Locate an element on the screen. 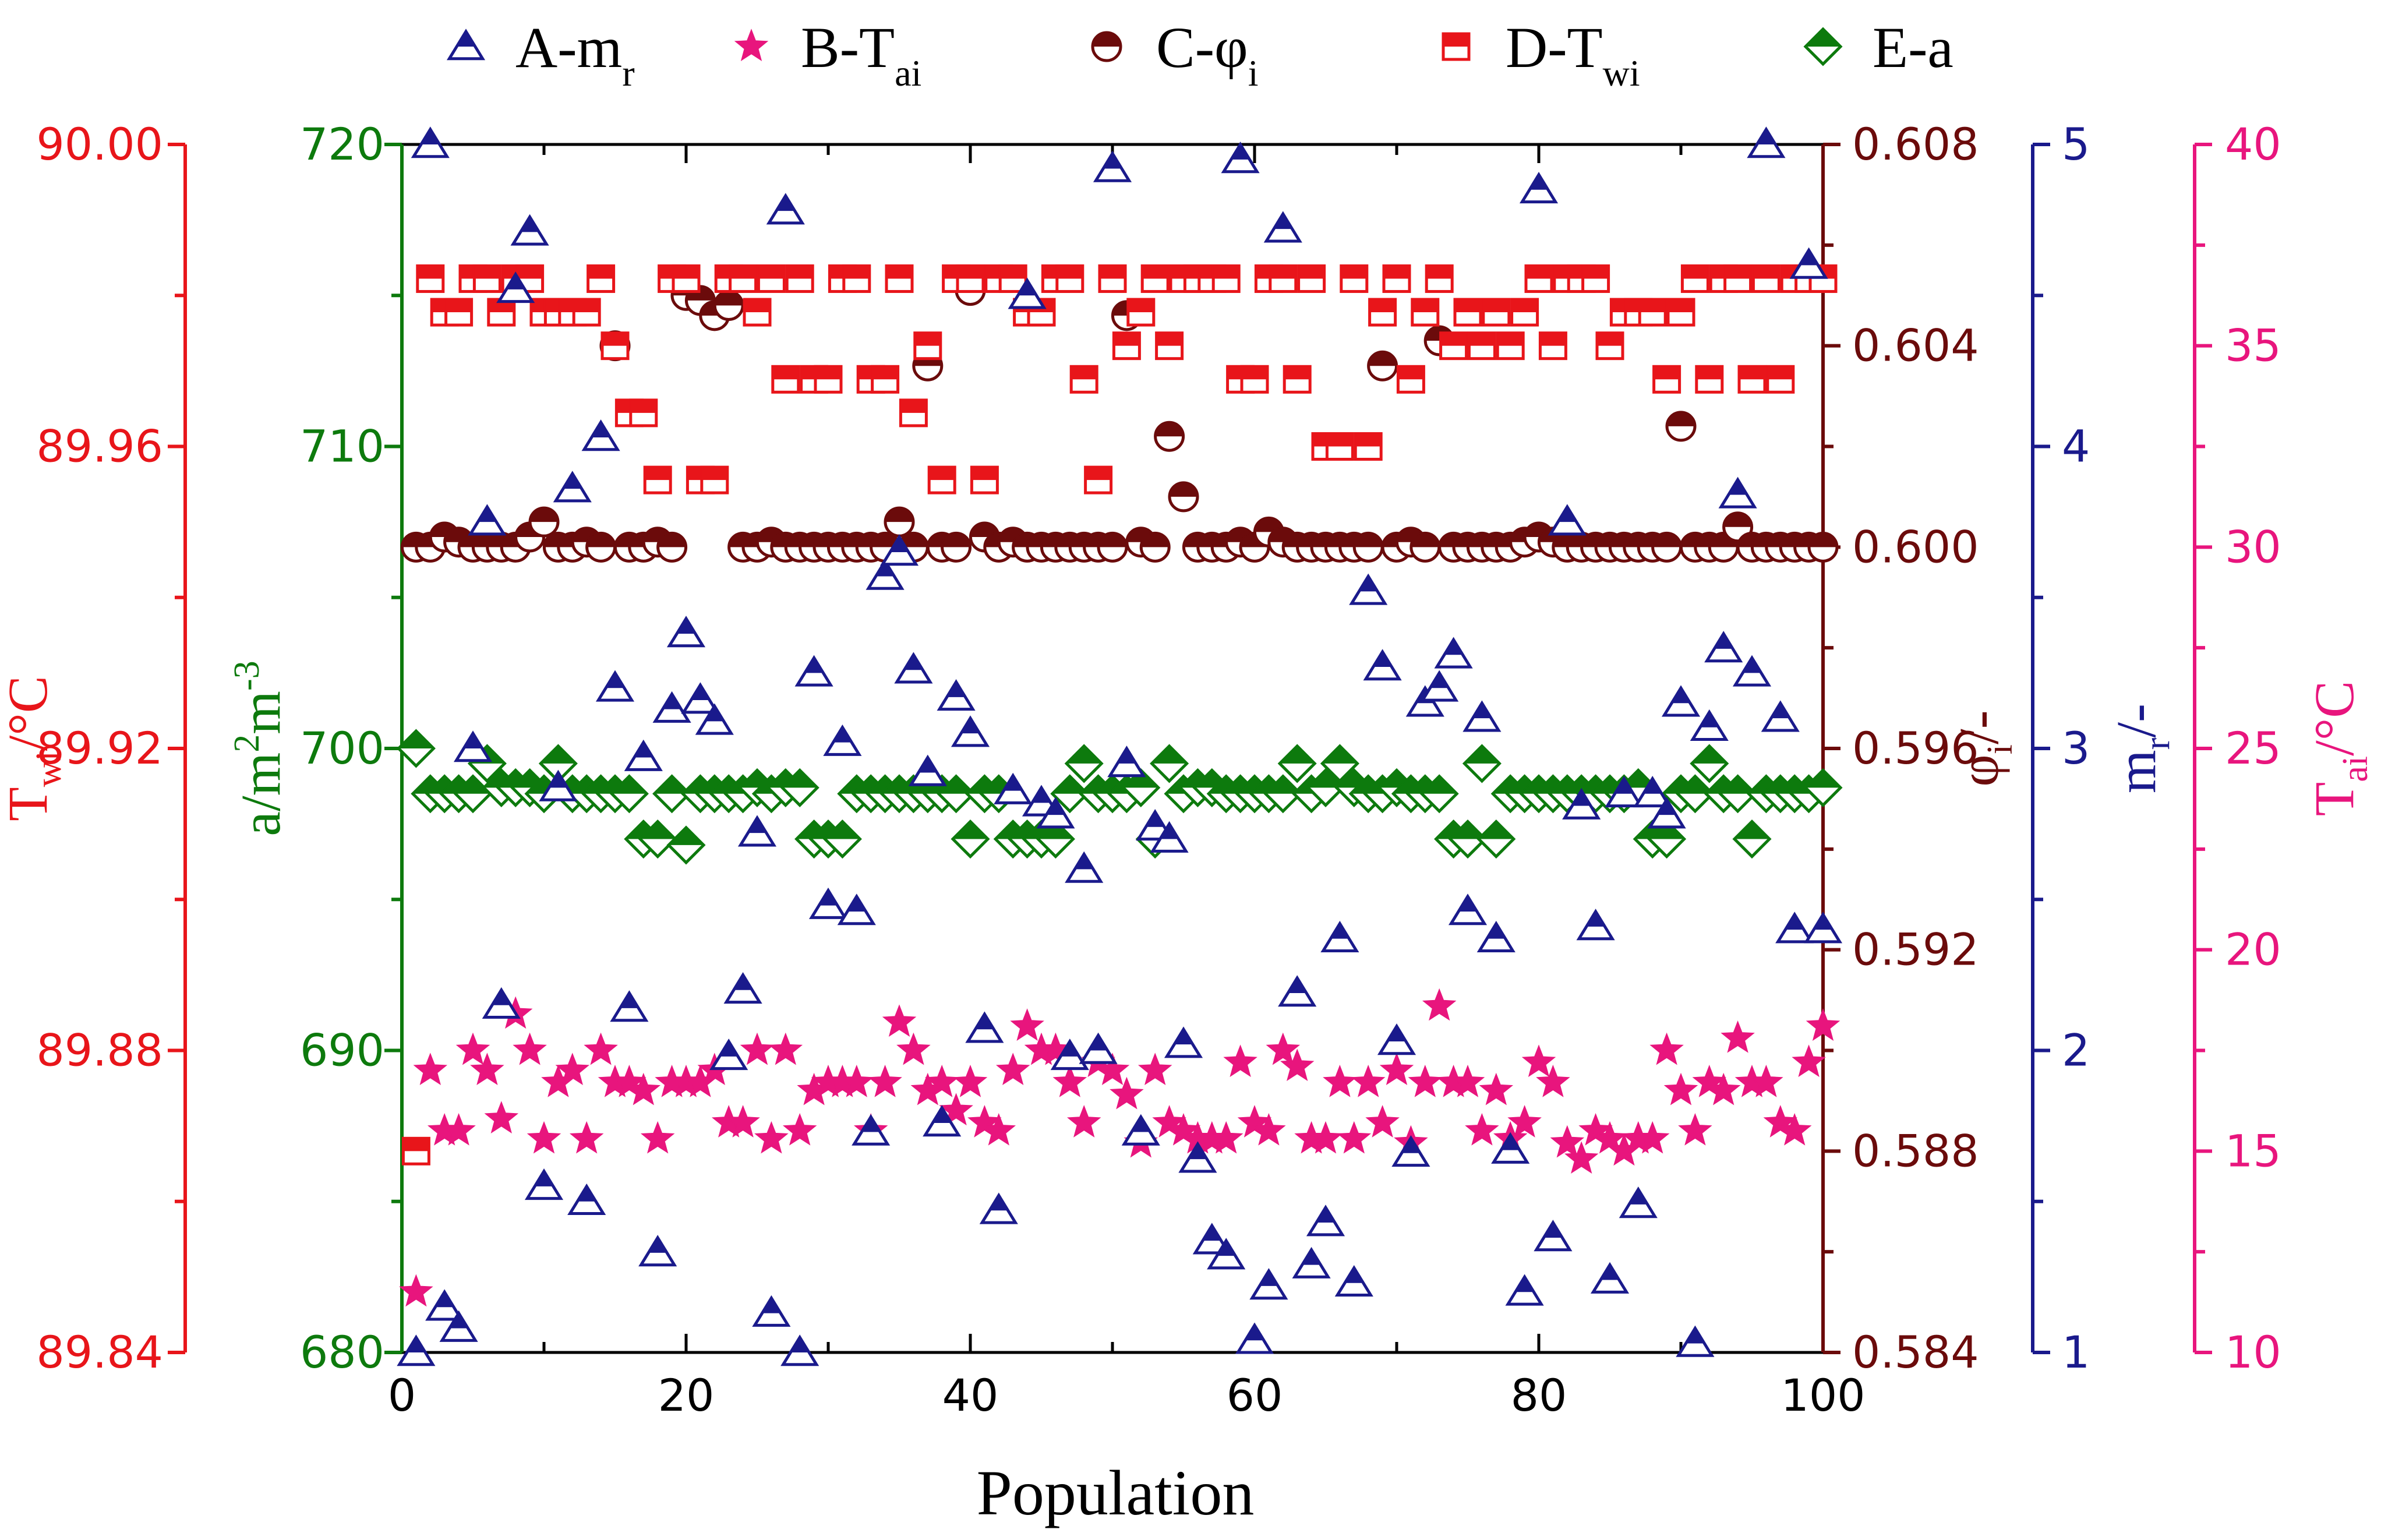 This screenshot has height=1540, width=2381. legend-label: C-φi is located at coordinates (1207, 55).